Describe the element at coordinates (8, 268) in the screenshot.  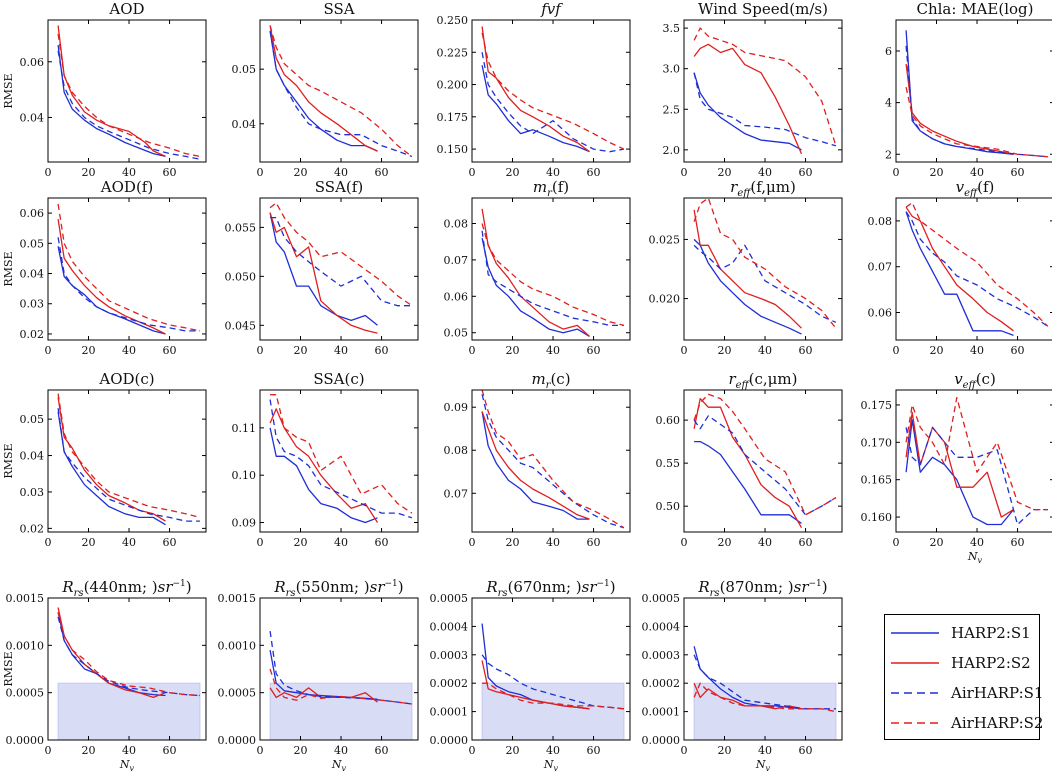
I see `y-axis-label: RMSE` at that location.